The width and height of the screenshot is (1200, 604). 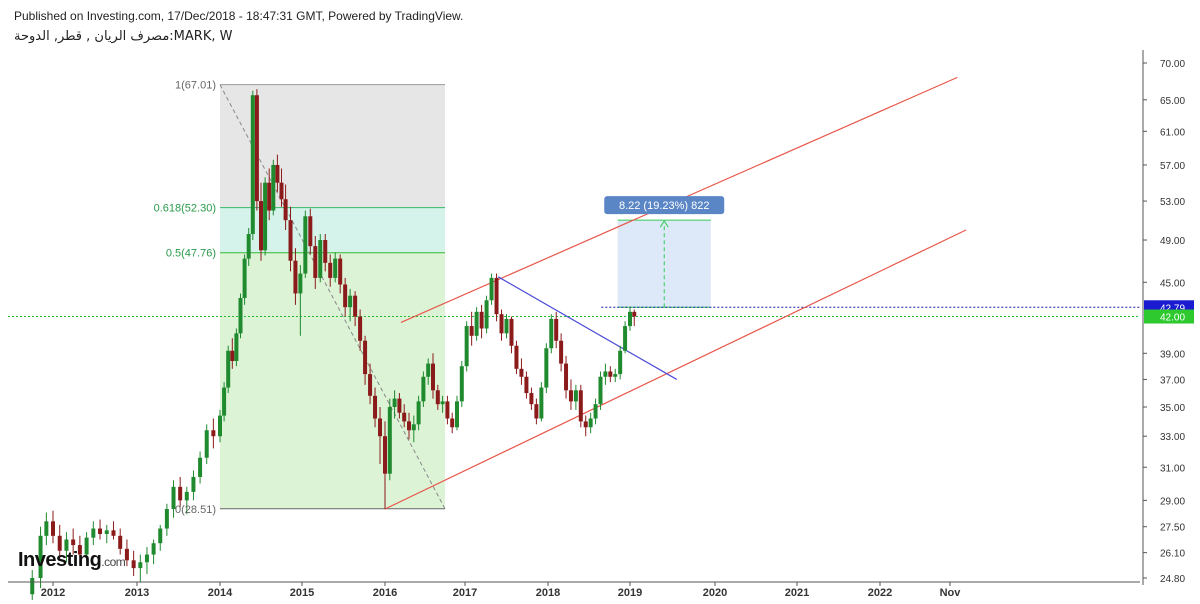 I want to click on price-tick-label: 37.00, so click(x=1172, y=380).